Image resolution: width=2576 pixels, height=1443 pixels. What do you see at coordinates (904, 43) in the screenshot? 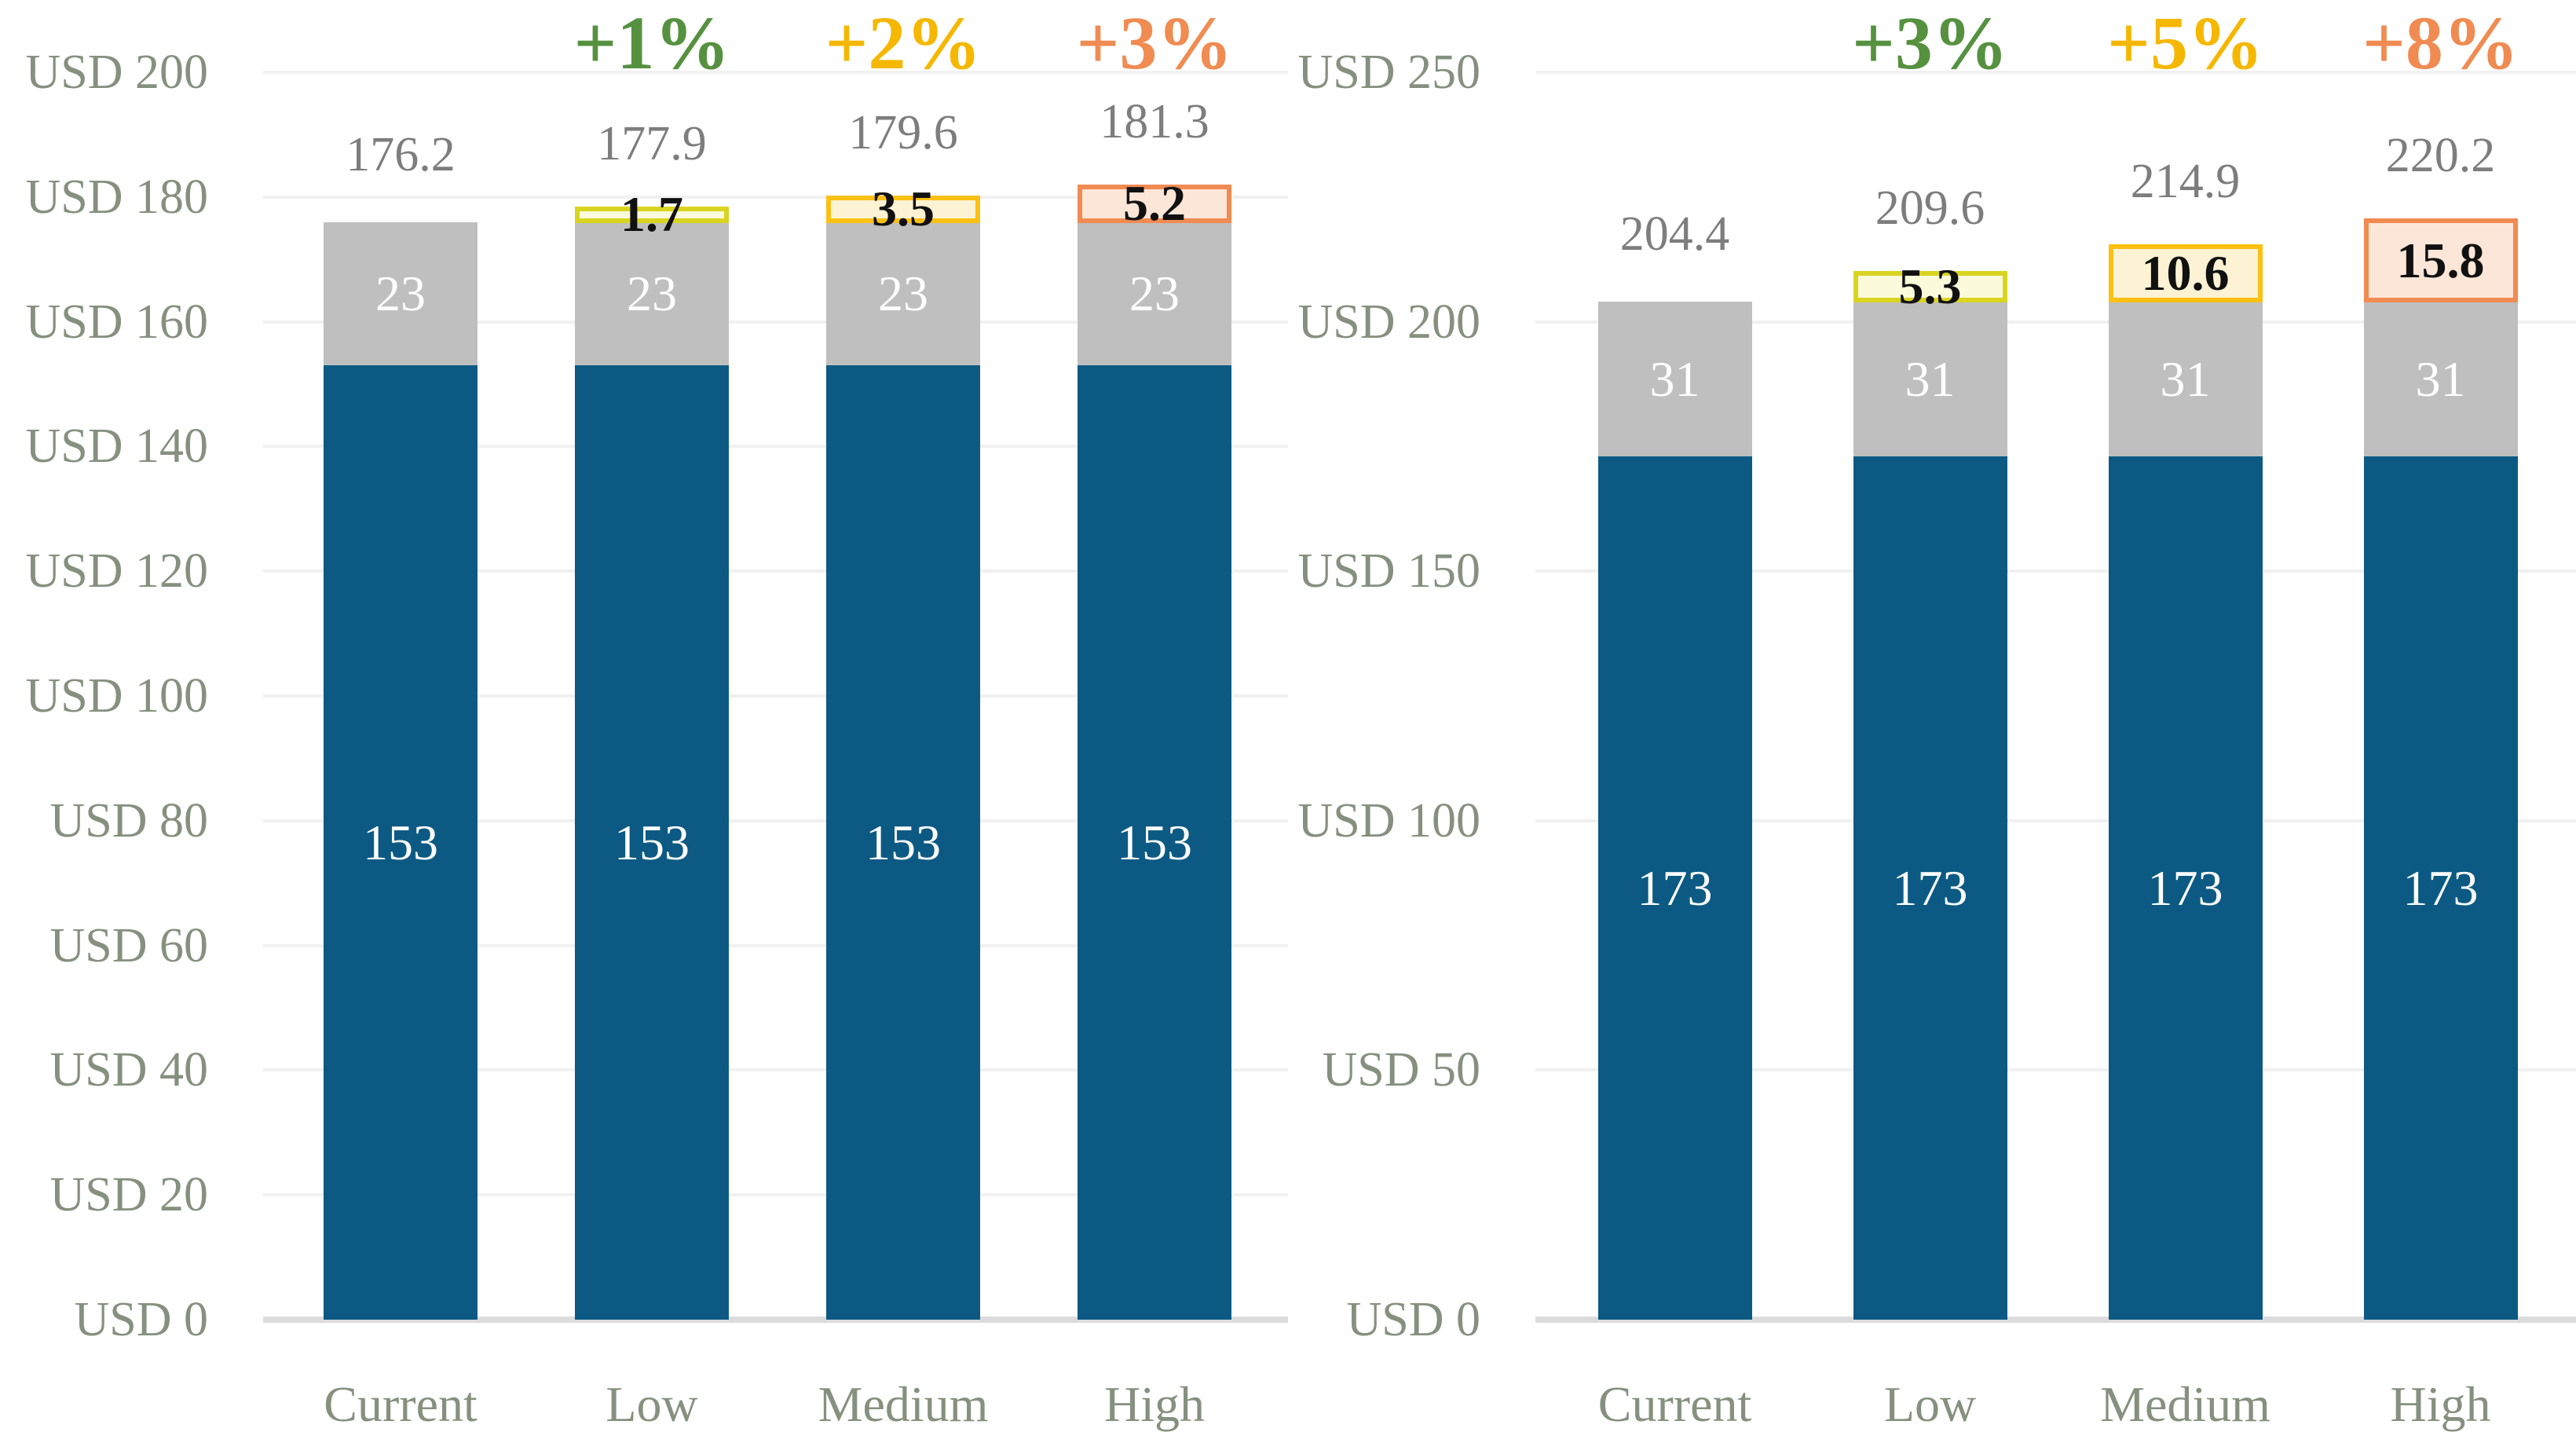
I see `growth-percent-label: +2%` at bounding box center [904, 43].